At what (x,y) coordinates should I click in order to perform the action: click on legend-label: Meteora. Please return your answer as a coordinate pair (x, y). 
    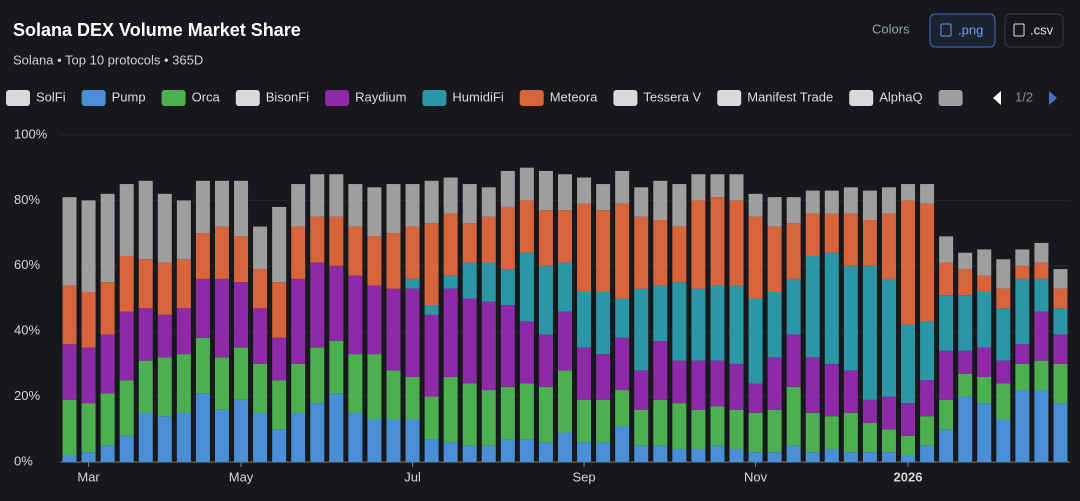
    Looking at the image, I should click on (574, 96).